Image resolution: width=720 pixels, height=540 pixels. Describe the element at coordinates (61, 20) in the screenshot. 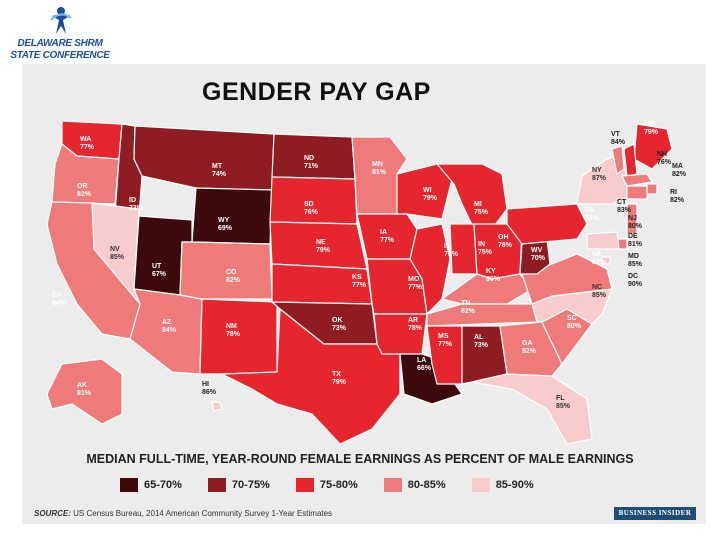

I see `logo-figure-icon` at that location.